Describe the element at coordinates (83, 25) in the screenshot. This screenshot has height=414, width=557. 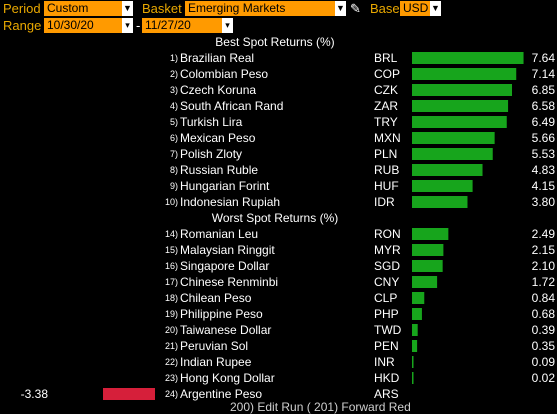
I see `range-start-field: 10/30/20` at that location.